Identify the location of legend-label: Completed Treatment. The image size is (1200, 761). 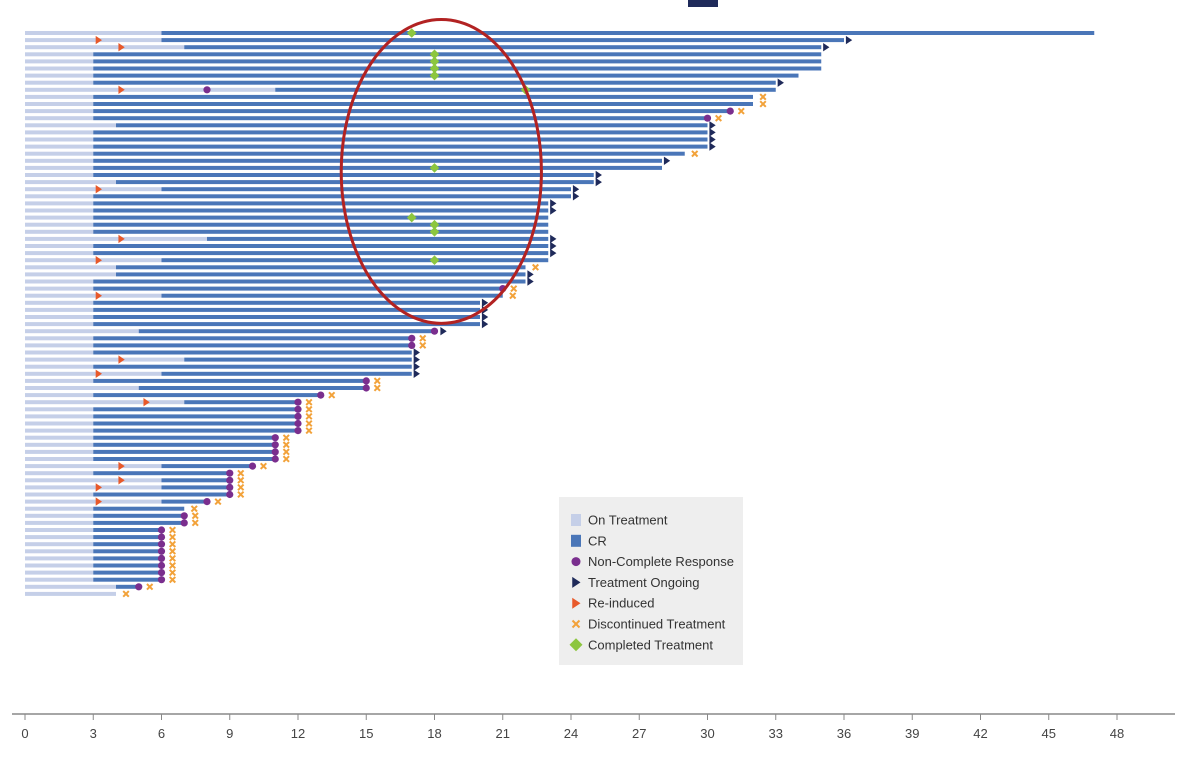
(650, 644).